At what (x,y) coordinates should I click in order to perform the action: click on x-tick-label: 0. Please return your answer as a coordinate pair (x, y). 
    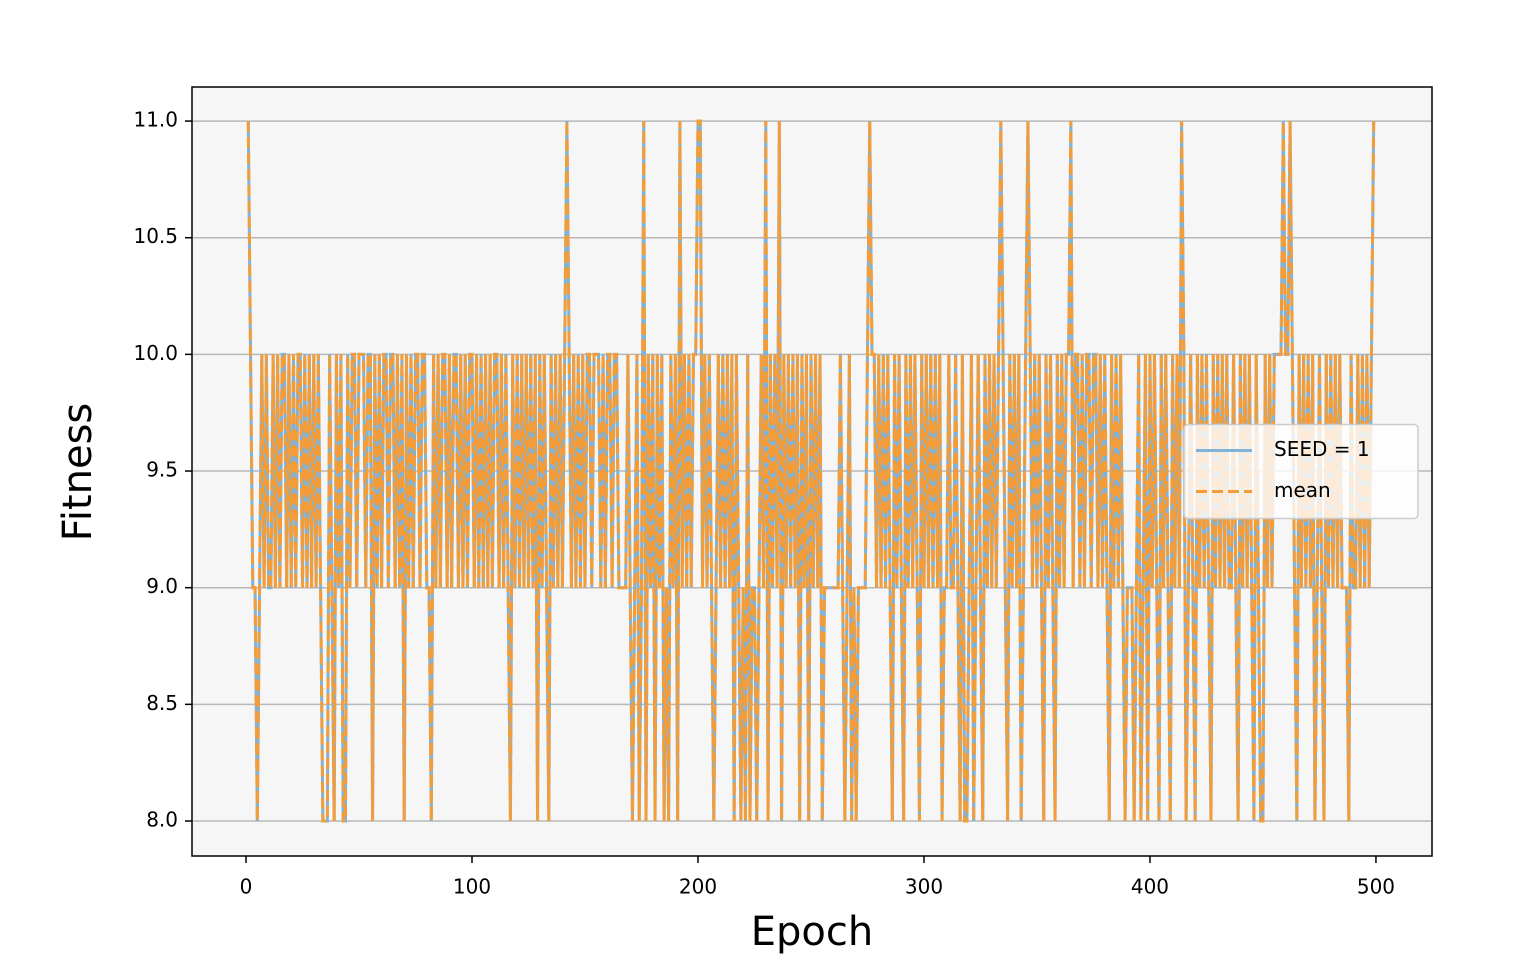
    Looking at the image, I should click on (246, 887).